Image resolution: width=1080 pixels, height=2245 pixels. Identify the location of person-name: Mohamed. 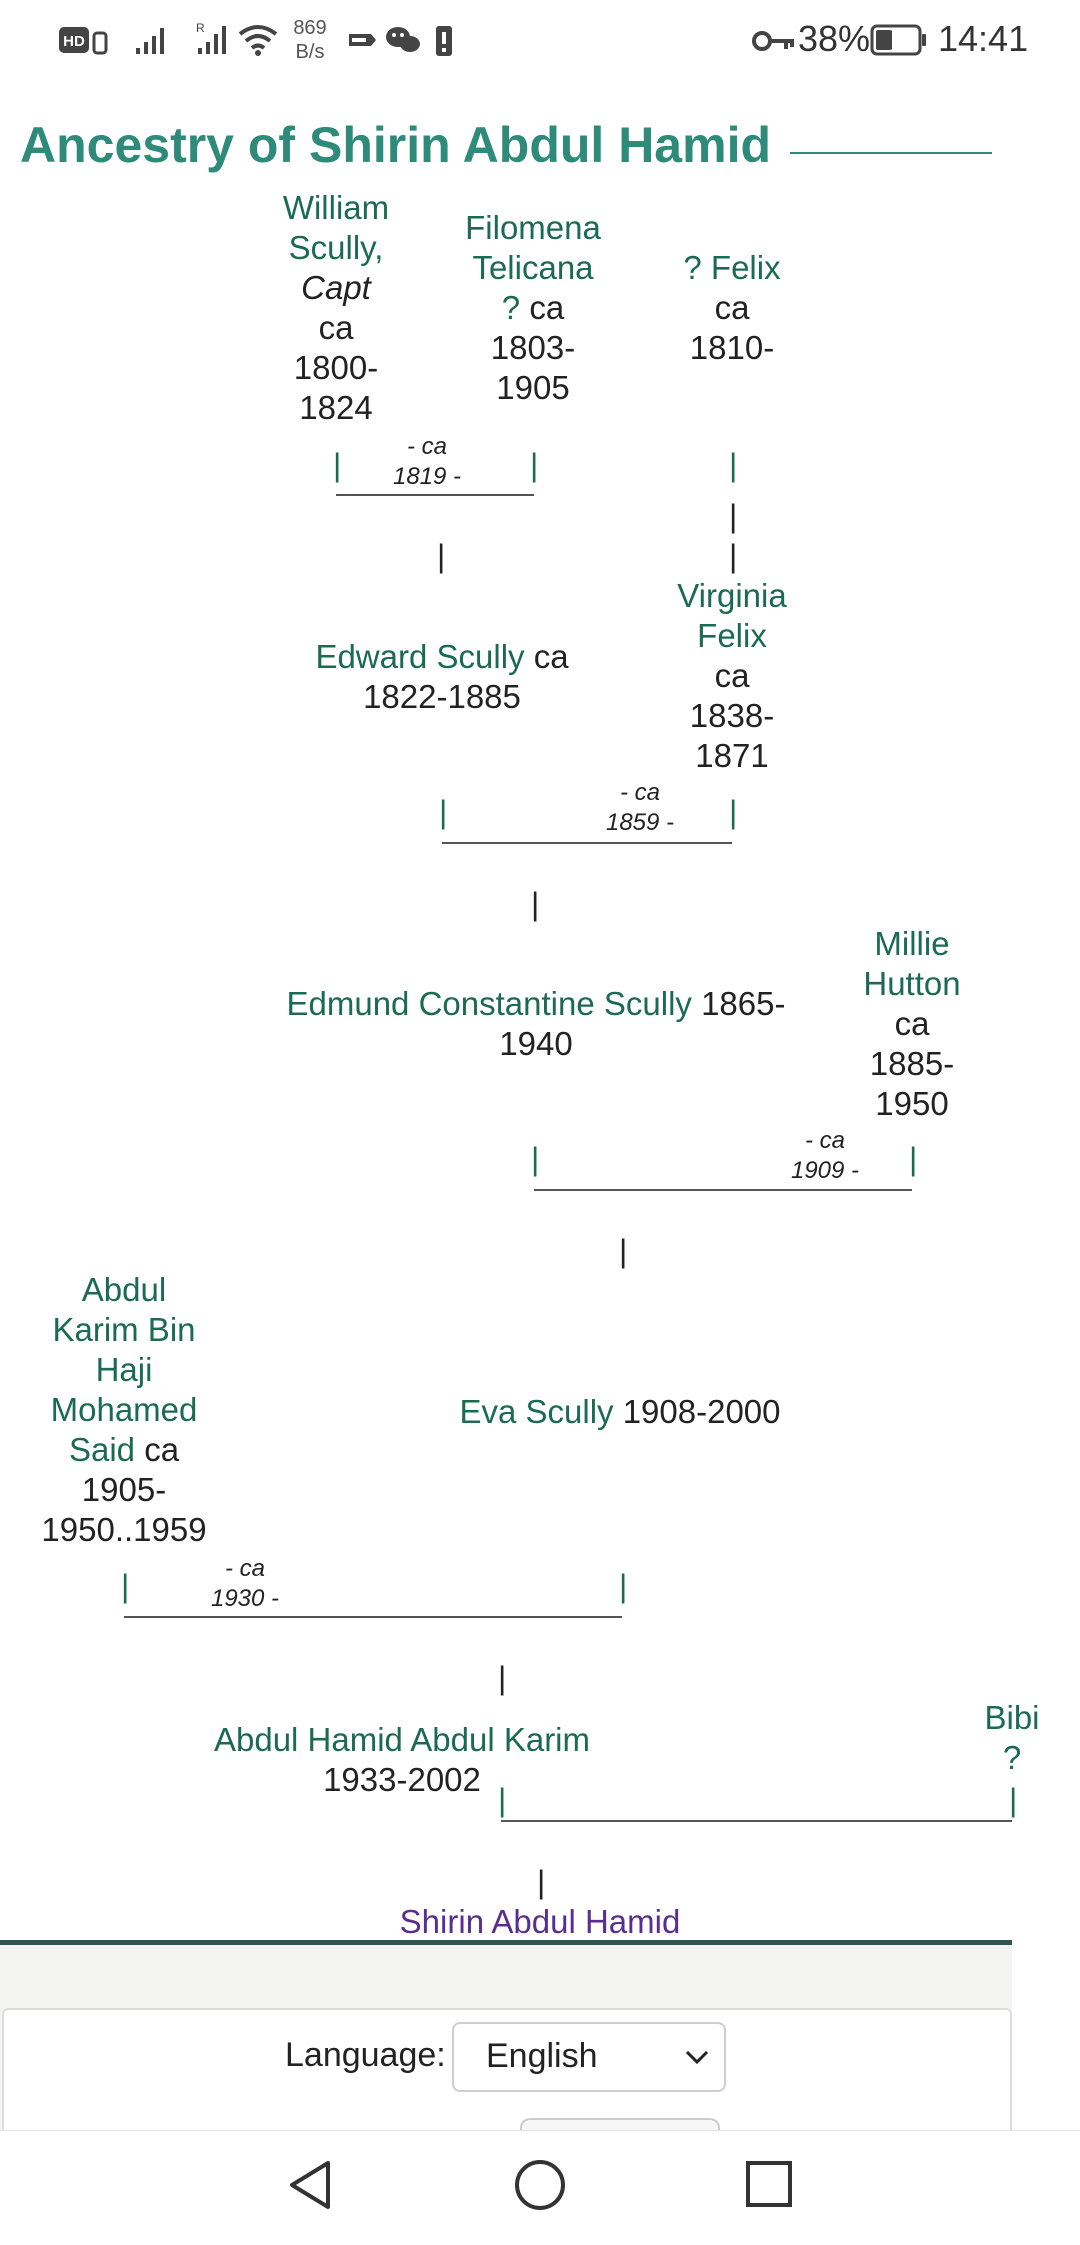
(124, 1409).